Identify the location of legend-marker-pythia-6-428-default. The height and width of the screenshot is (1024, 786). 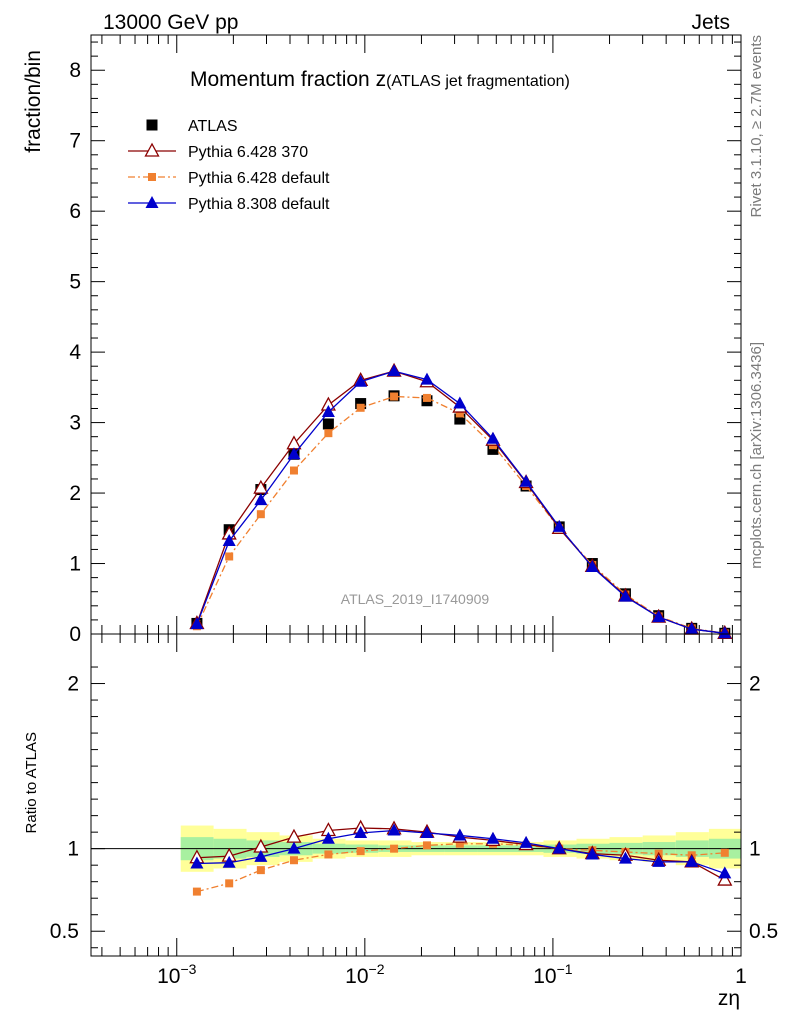
(152, 177).